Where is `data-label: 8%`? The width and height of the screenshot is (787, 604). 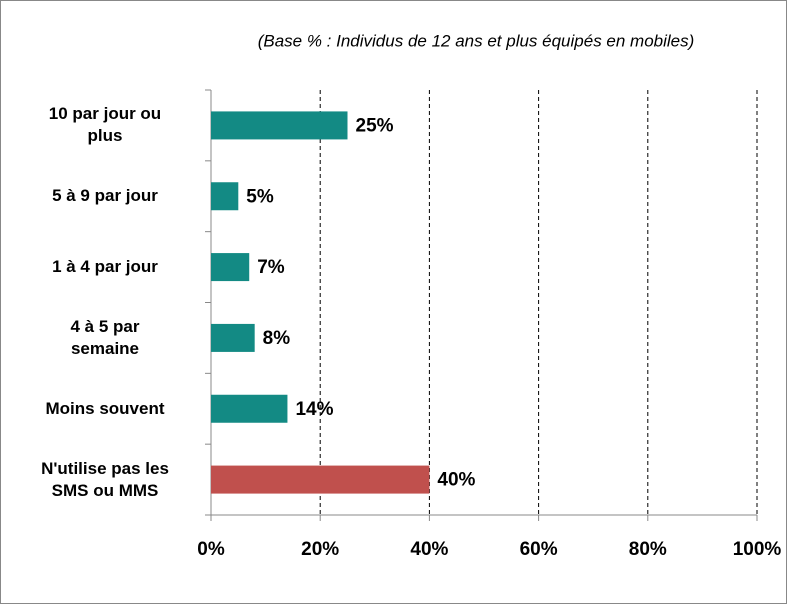 data-label: 8% is located at coordinates (277, 338).